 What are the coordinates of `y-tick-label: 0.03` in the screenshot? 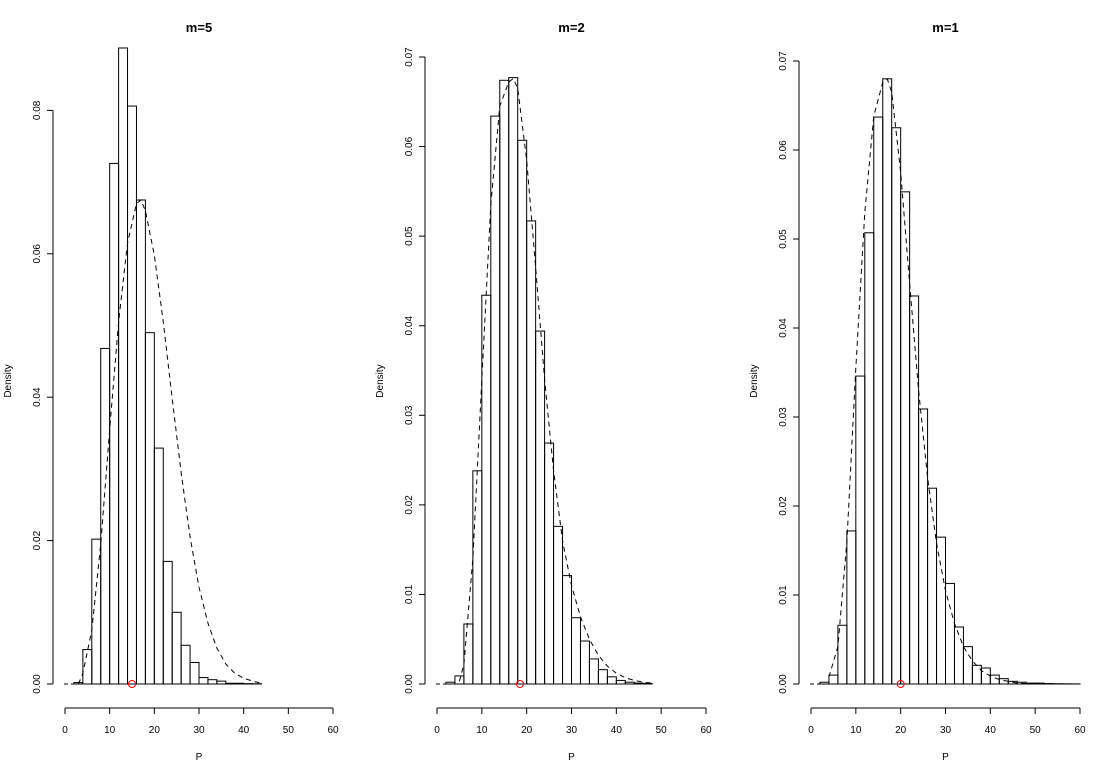 It's located at (409, 415).